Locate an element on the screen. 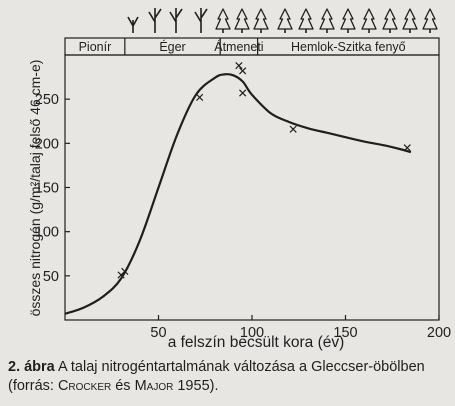  y-tick-label: 250 is located at coordinates (47, 100).